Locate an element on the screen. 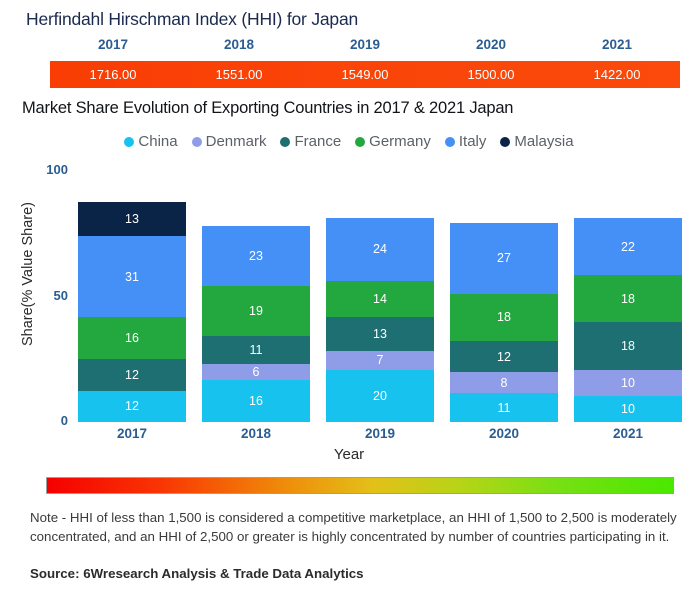 The image size is (698, 600). legend-item-china: China is located at coordinates (151, 141).